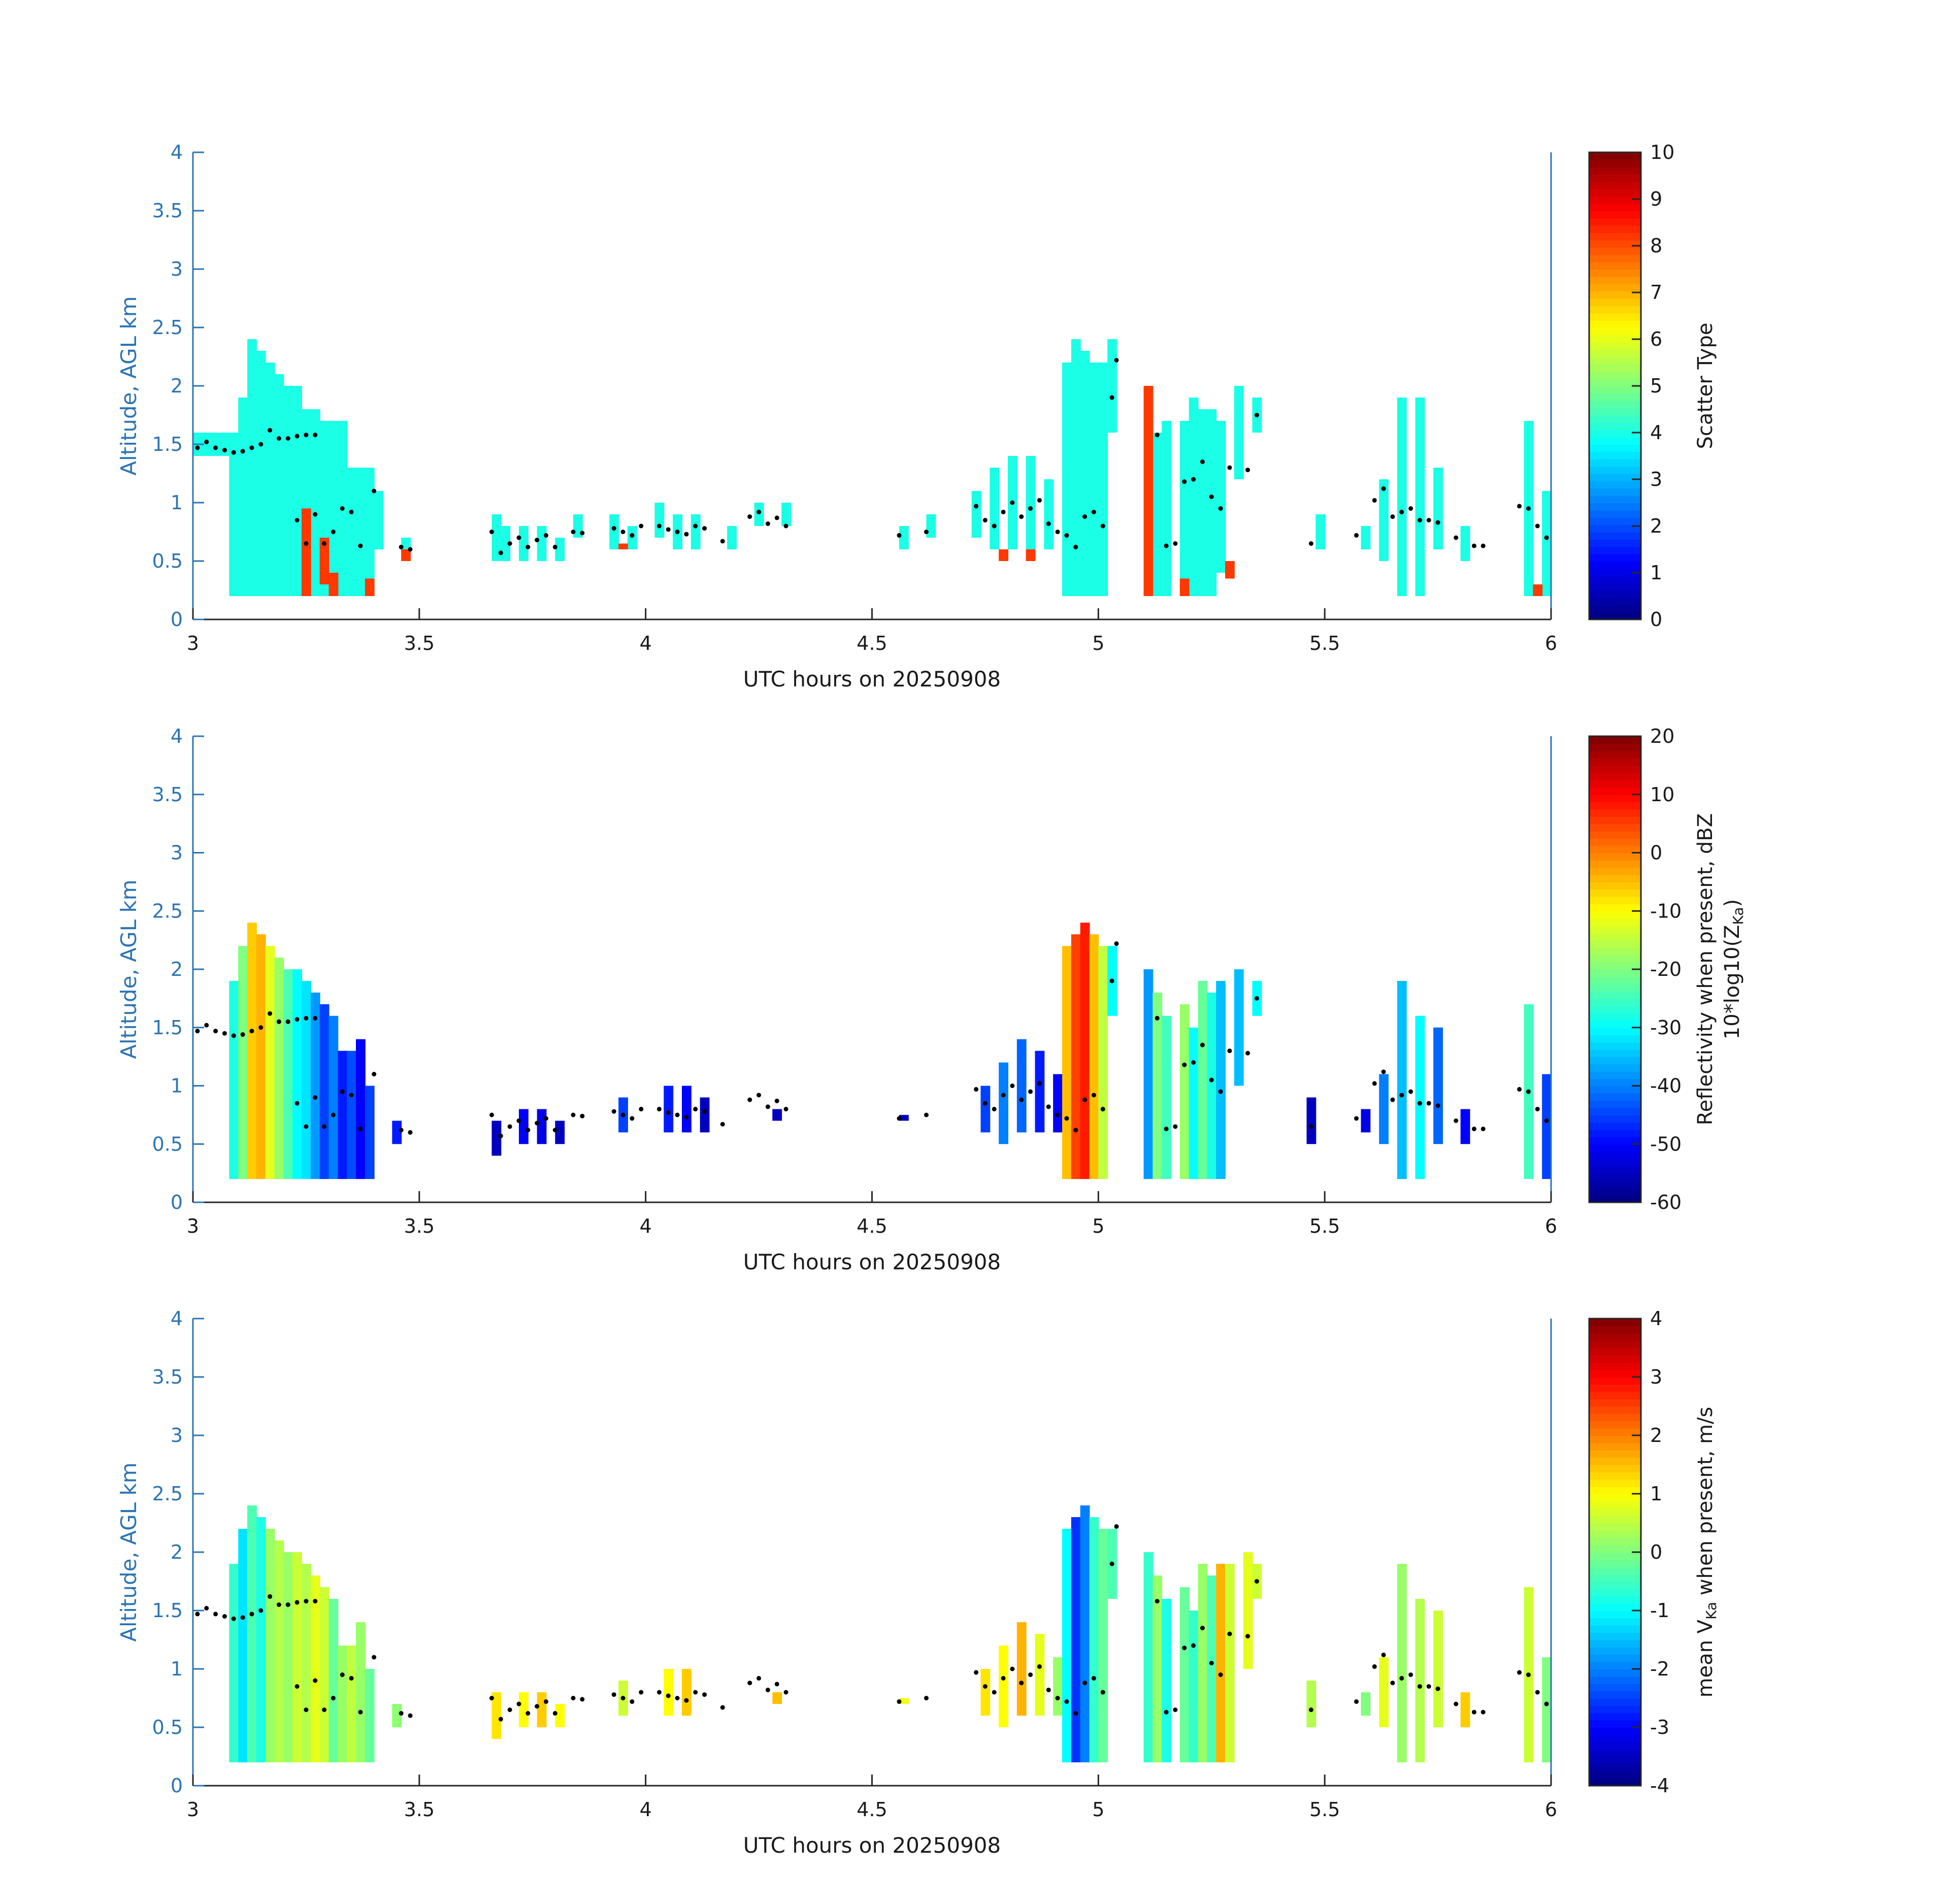  I want to click on y-tick-label: 2, so click(177, 386).